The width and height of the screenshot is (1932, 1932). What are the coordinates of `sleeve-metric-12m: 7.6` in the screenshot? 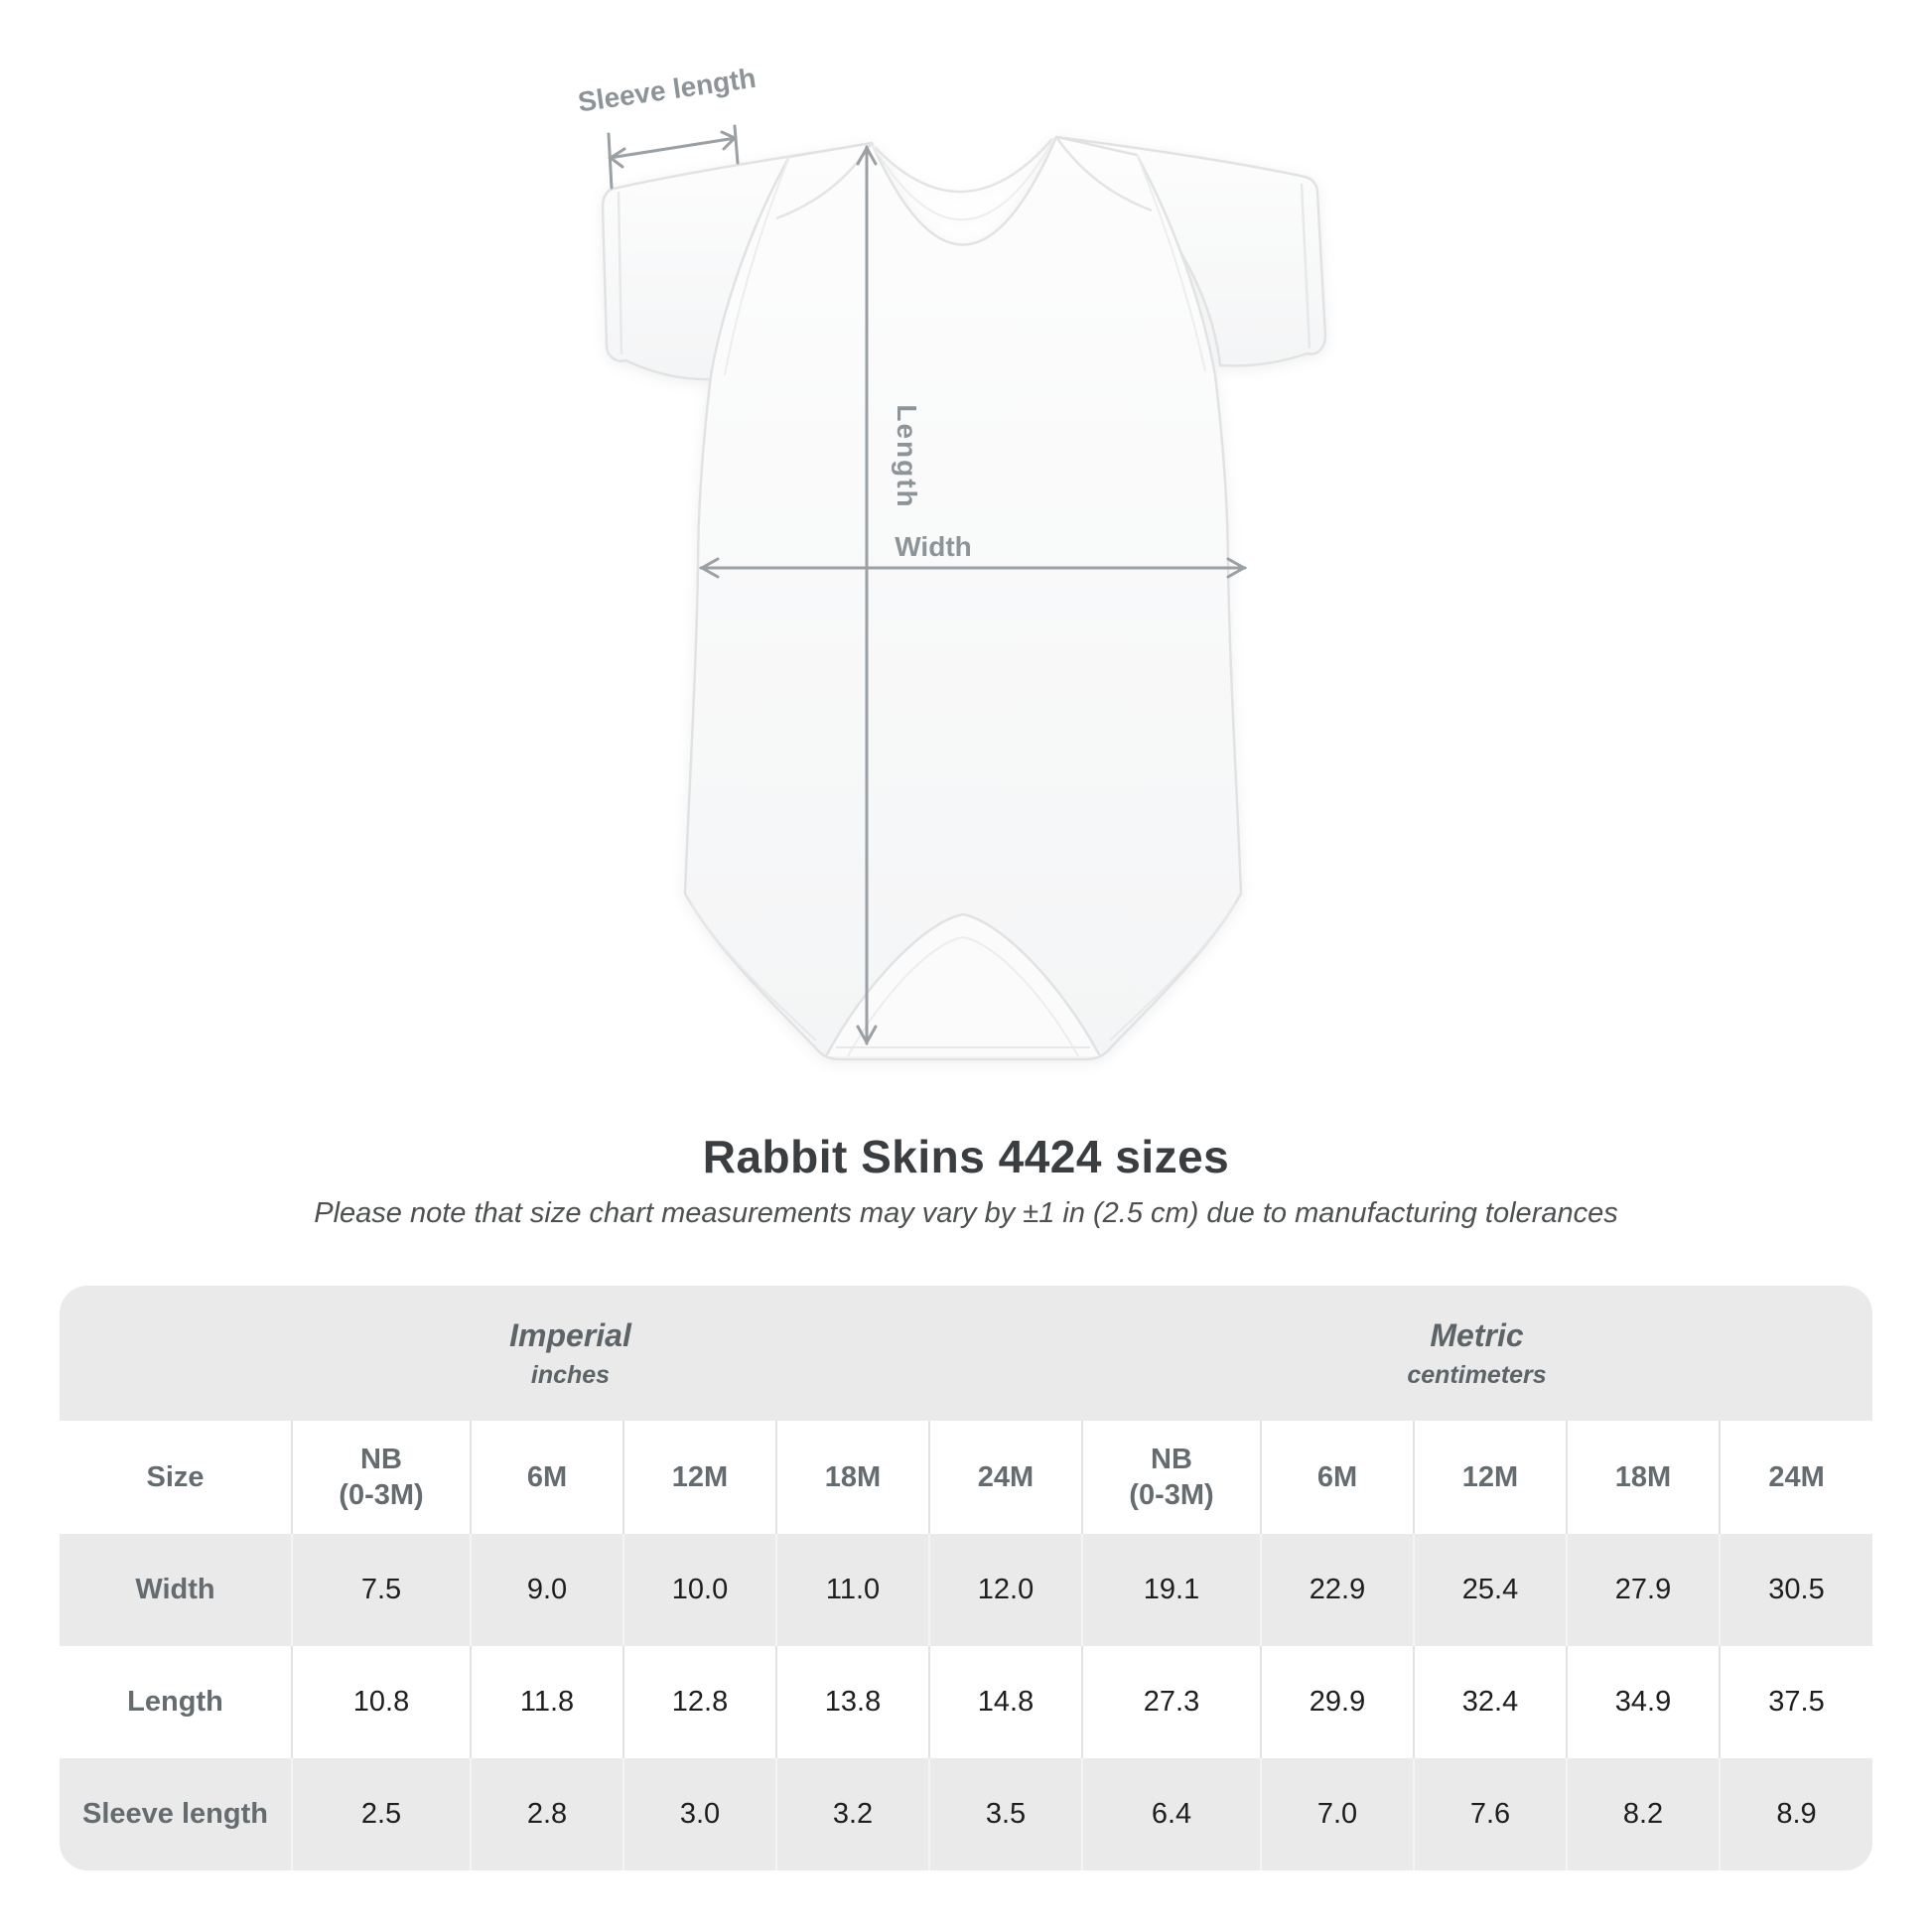 It's located at (1489, 1814).